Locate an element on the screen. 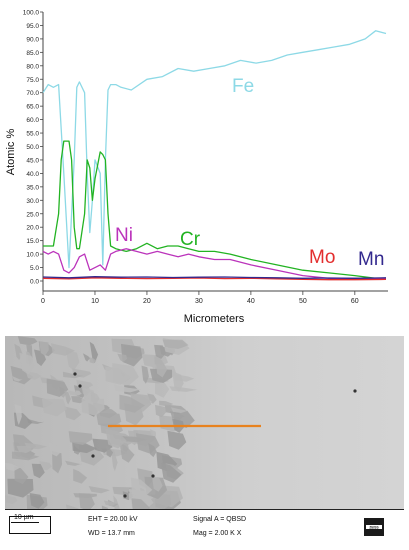 This screenshot has height=550, width=409. annotation-mo: Mo is located at coordinates (322, 257).